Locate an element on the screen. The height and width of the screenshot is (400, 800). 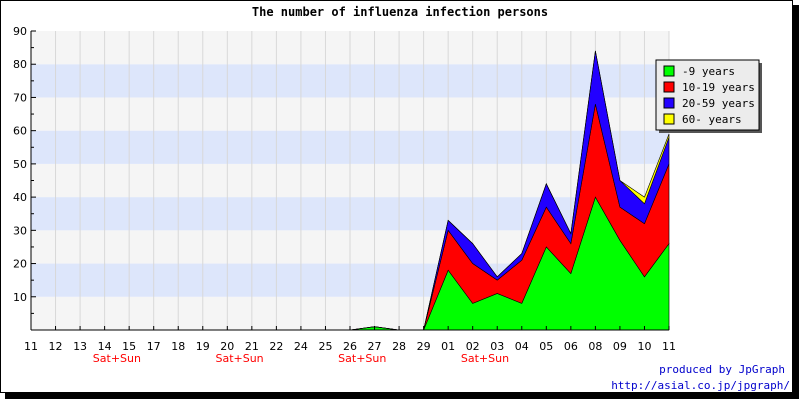
x-tick-label: 01 is located at coordinates (448, 346).